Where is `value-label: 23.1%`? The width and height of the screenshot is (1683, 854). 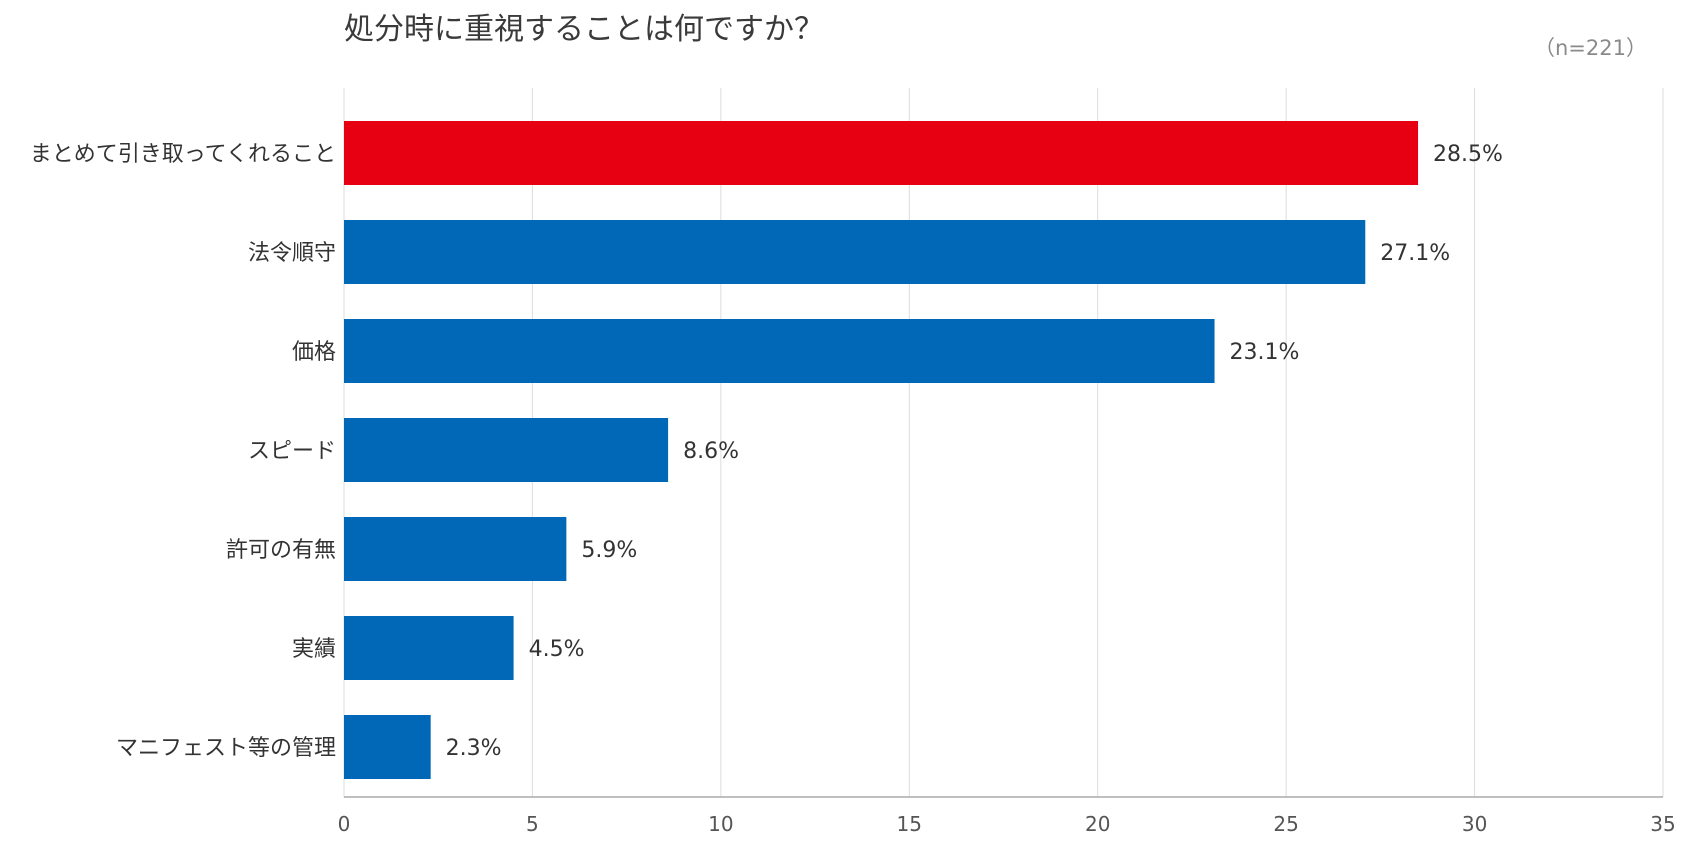
value-label: 23.1% is located at coordinates (1265, 352).